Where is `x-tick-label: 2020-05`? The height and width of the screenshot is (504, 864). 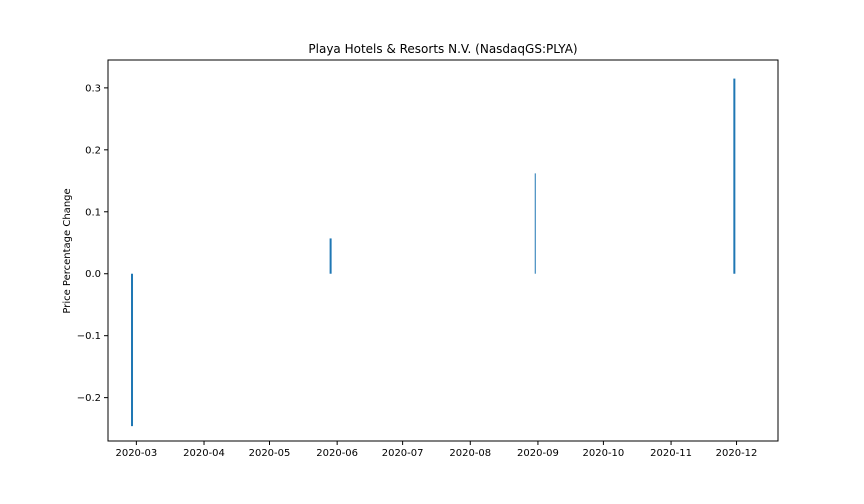 x-tick-label: 2020-05 is located at coordinates (270, 453).